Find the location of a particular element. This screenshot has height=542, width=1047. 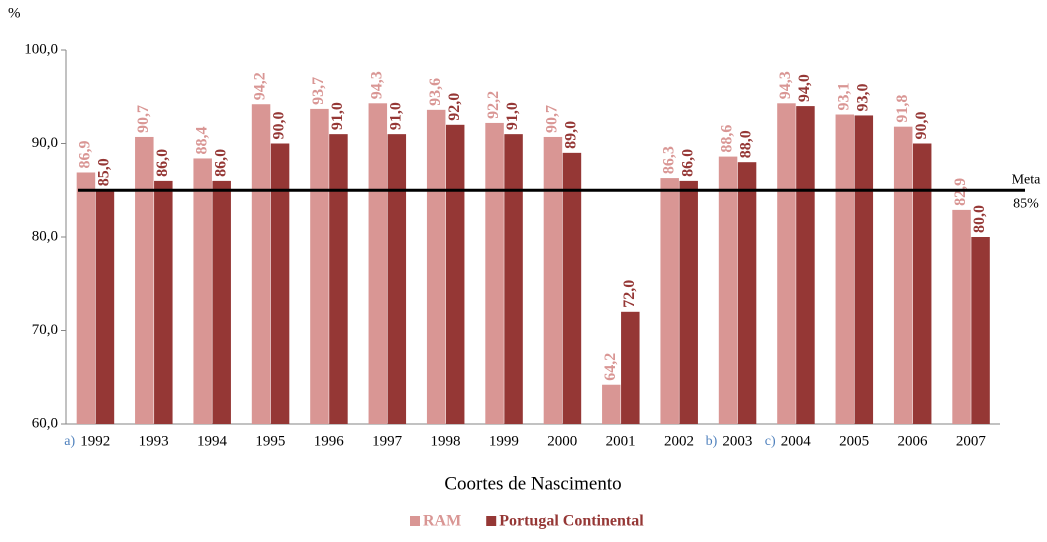

x-tick-label: 1992 is located at coordinates (95, 441).